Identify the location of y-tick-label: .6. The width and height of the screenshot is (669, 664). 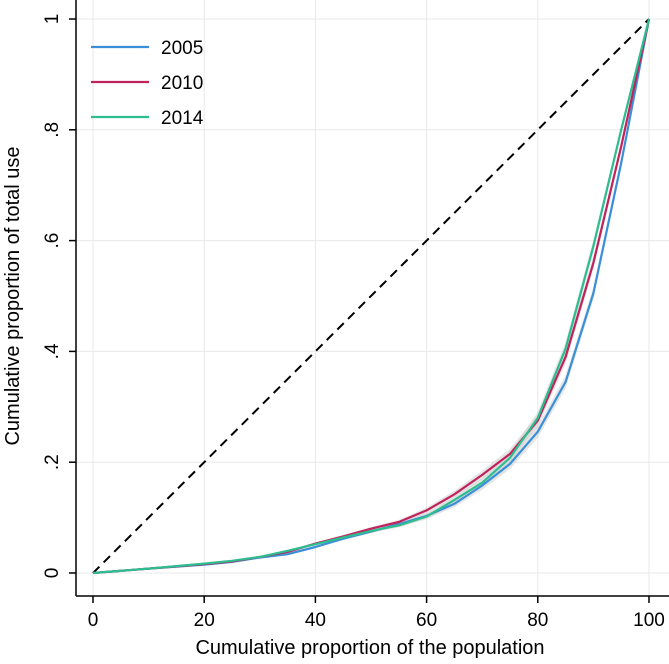
(52, 241).